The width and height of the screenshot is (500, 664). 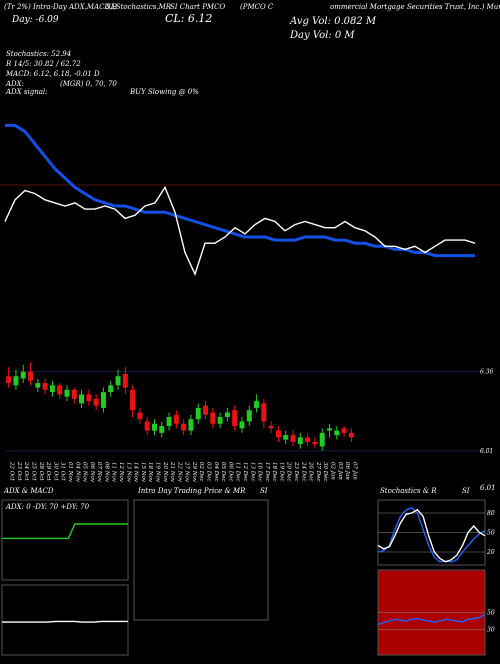 I want to click on y-tick-label: 30, so click(x=491, y=630).